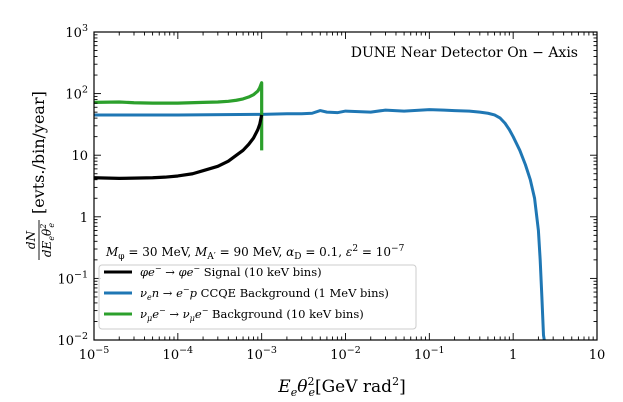  Describe the element at coordinates (429, 354) in the screenshot. I see `x-tick-label: 10⁻¹` at that location.